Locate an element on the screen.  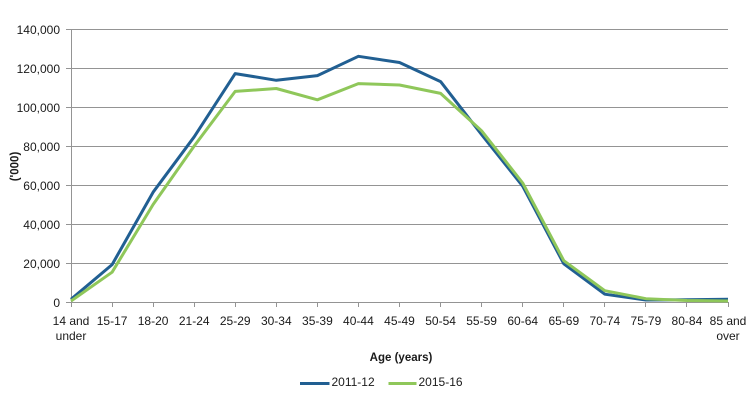
svg-text: 2011-12 is located at coordinates (353, 382).